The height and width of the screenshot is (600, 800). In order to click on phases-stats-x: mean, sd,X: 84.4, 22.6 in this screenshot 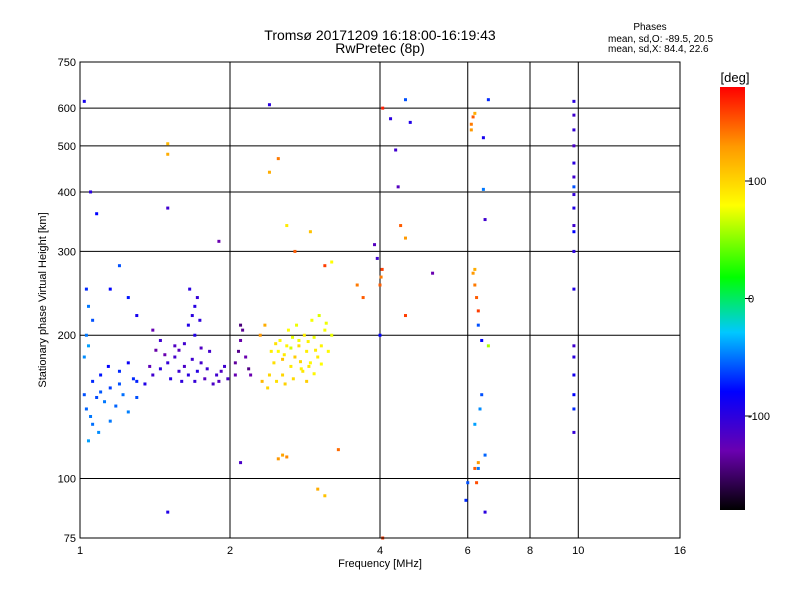, I will do `click(658, 49)`.